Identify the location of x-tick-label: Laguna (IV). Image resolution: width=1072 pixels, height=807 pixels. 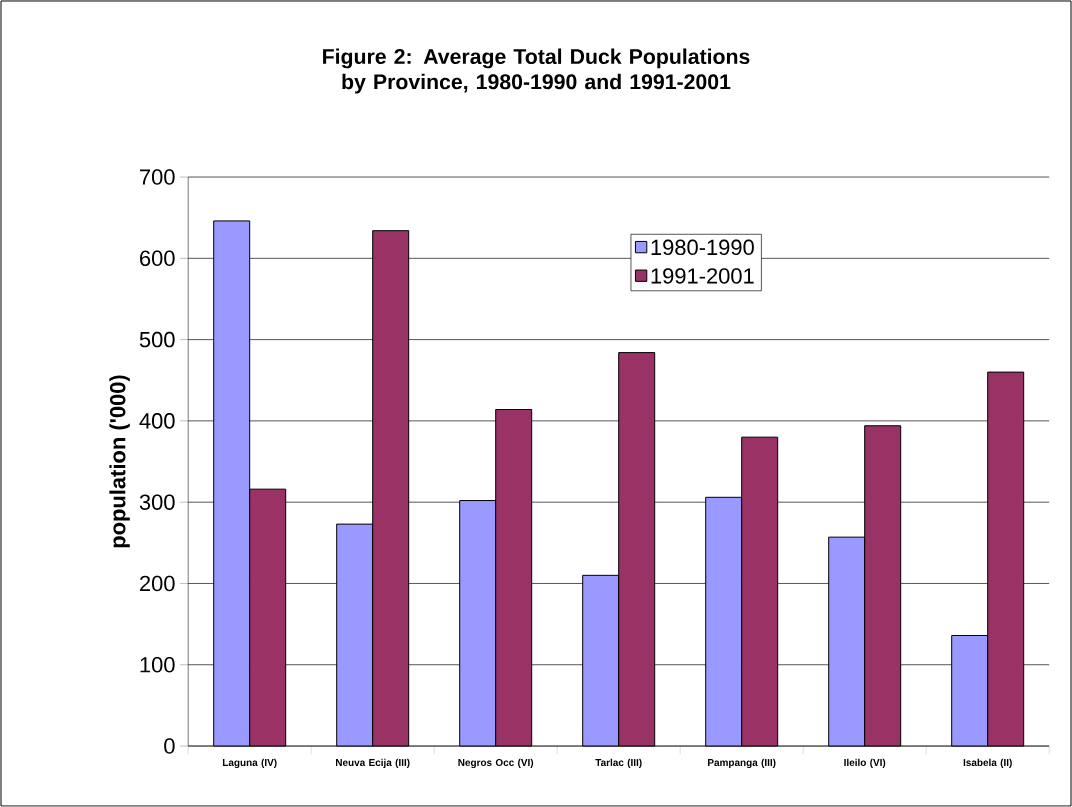
(249, 763).